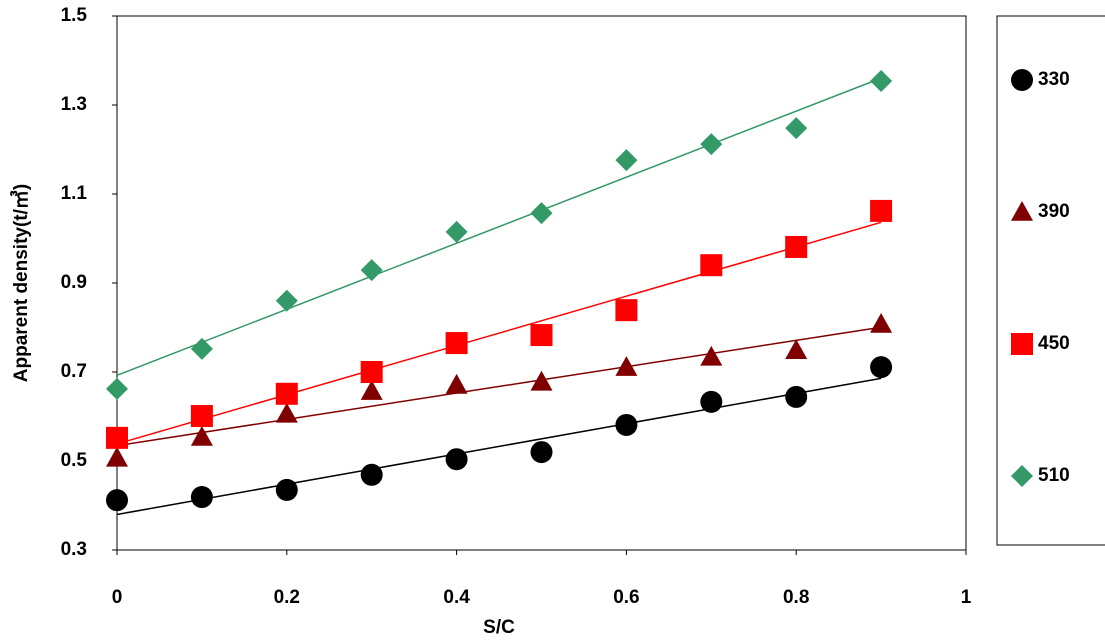  What do you see at coordinates (74, 460) in the screenshot?
I see `y-tick-label: 0.5` at bounding box center [74, 460].